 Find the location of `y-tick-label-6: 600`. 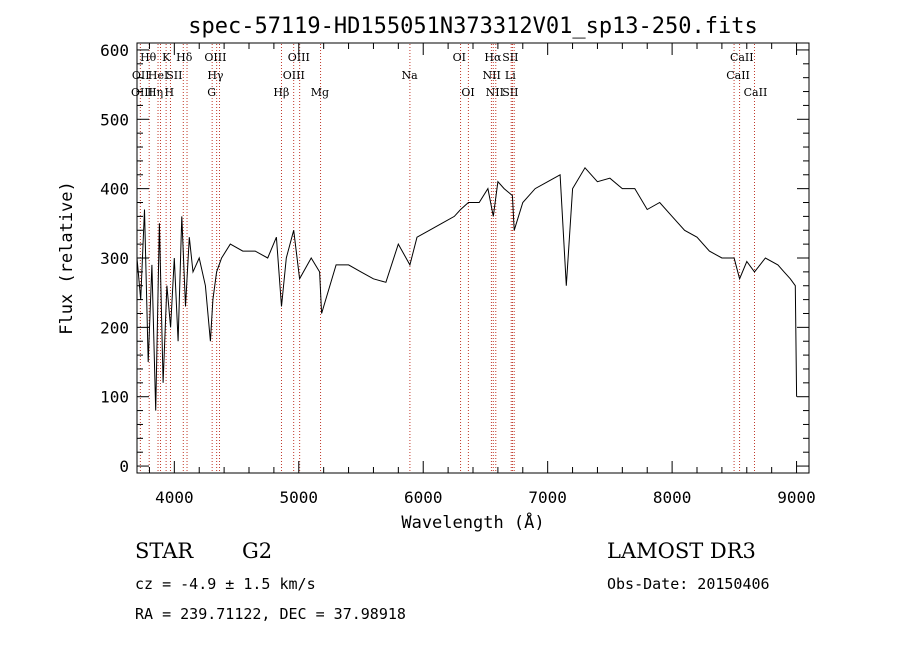

y-tick-label-6: 600 is located at coordinates (114, 50).